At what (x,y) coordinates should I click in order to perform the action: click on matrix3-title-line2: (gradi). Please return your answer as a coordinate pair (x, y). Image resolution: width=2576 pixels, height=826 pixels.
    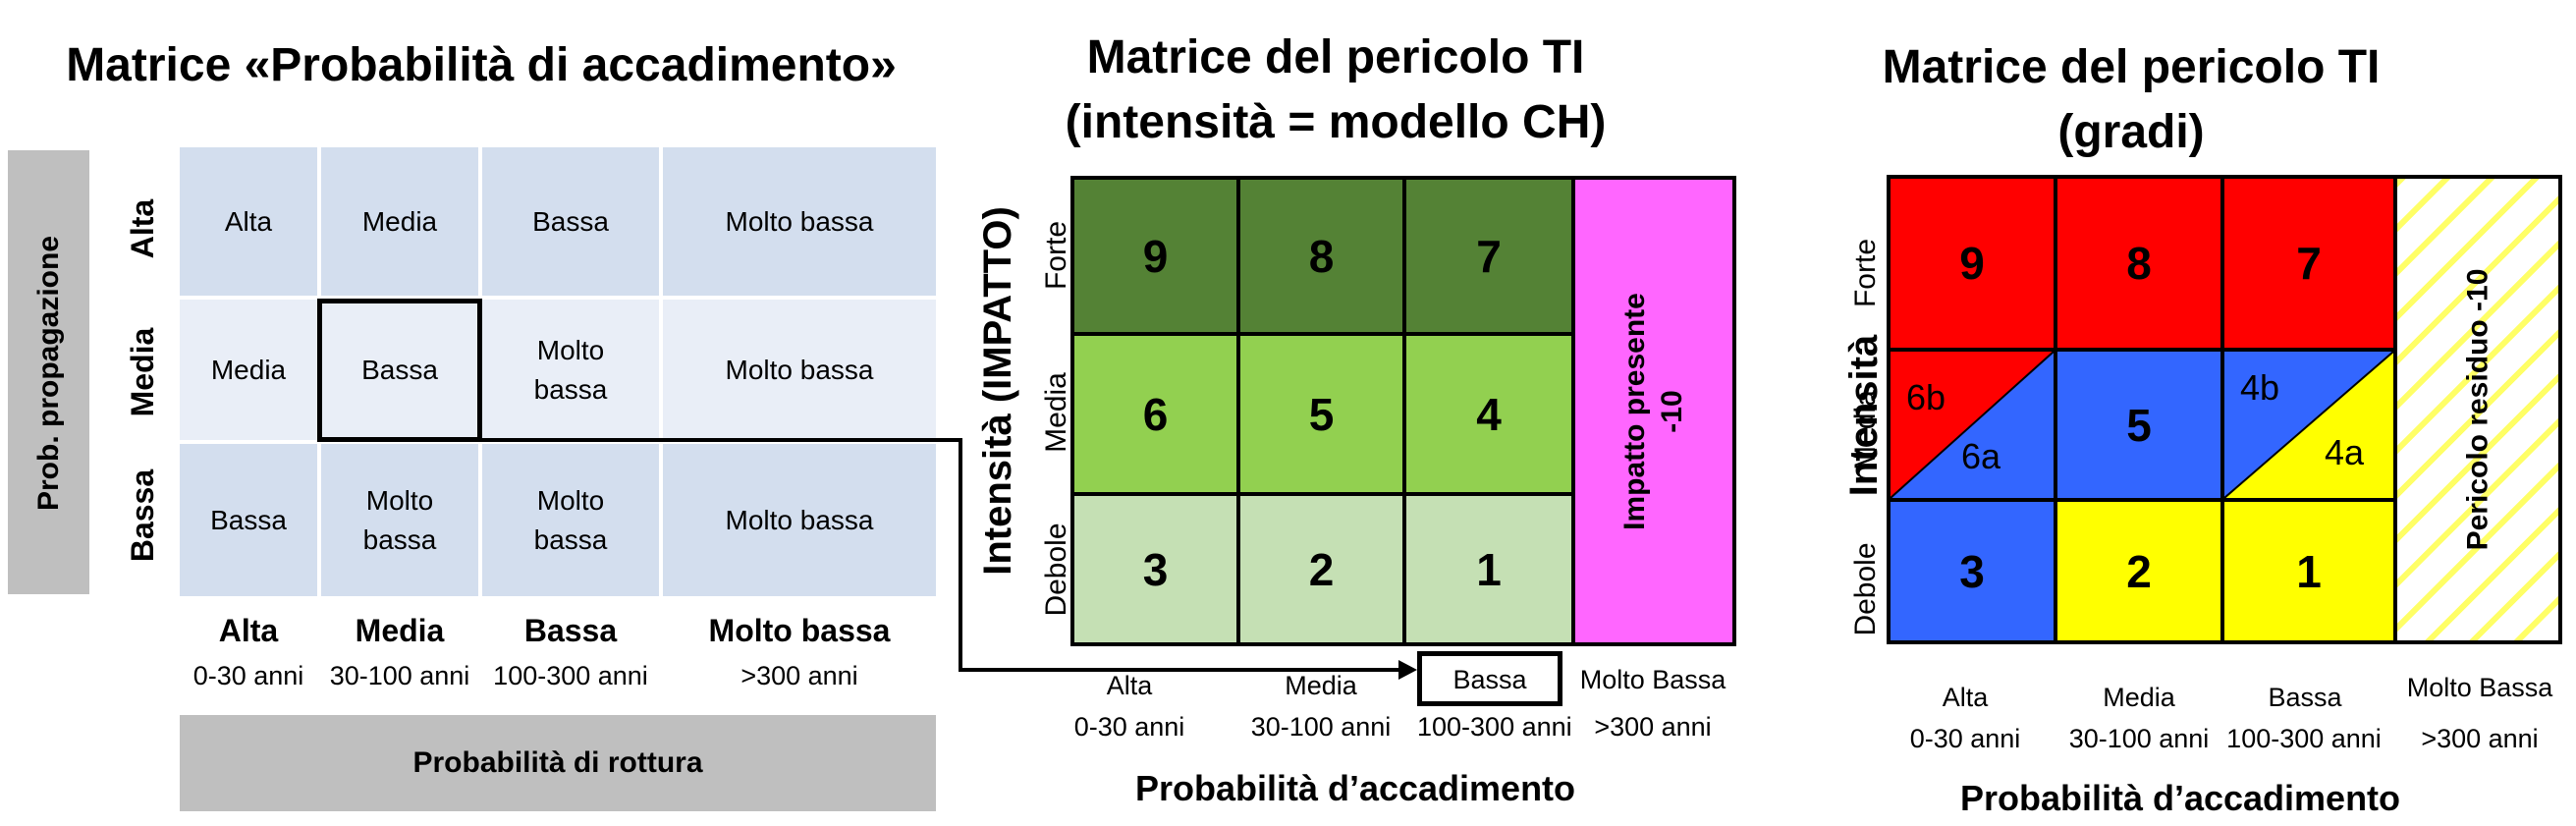
    Looking at the image, I should click on (2131, 132).